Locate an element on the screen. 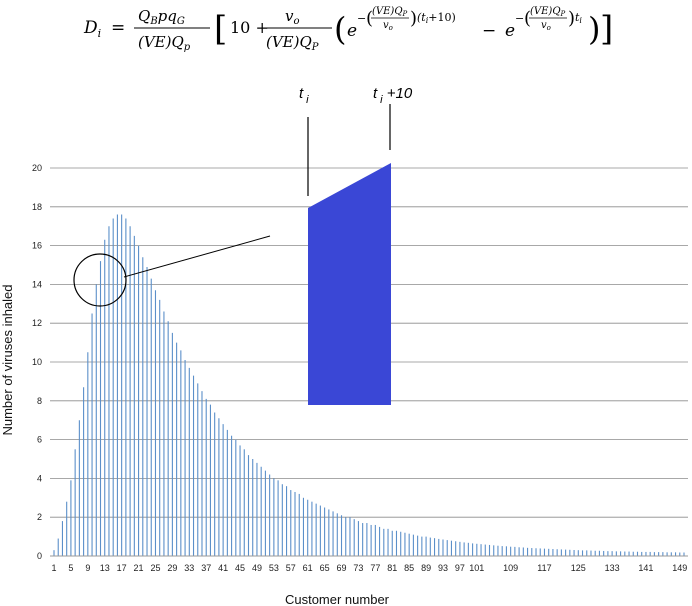  formula-e2: e is located at coordinates (510, 31).